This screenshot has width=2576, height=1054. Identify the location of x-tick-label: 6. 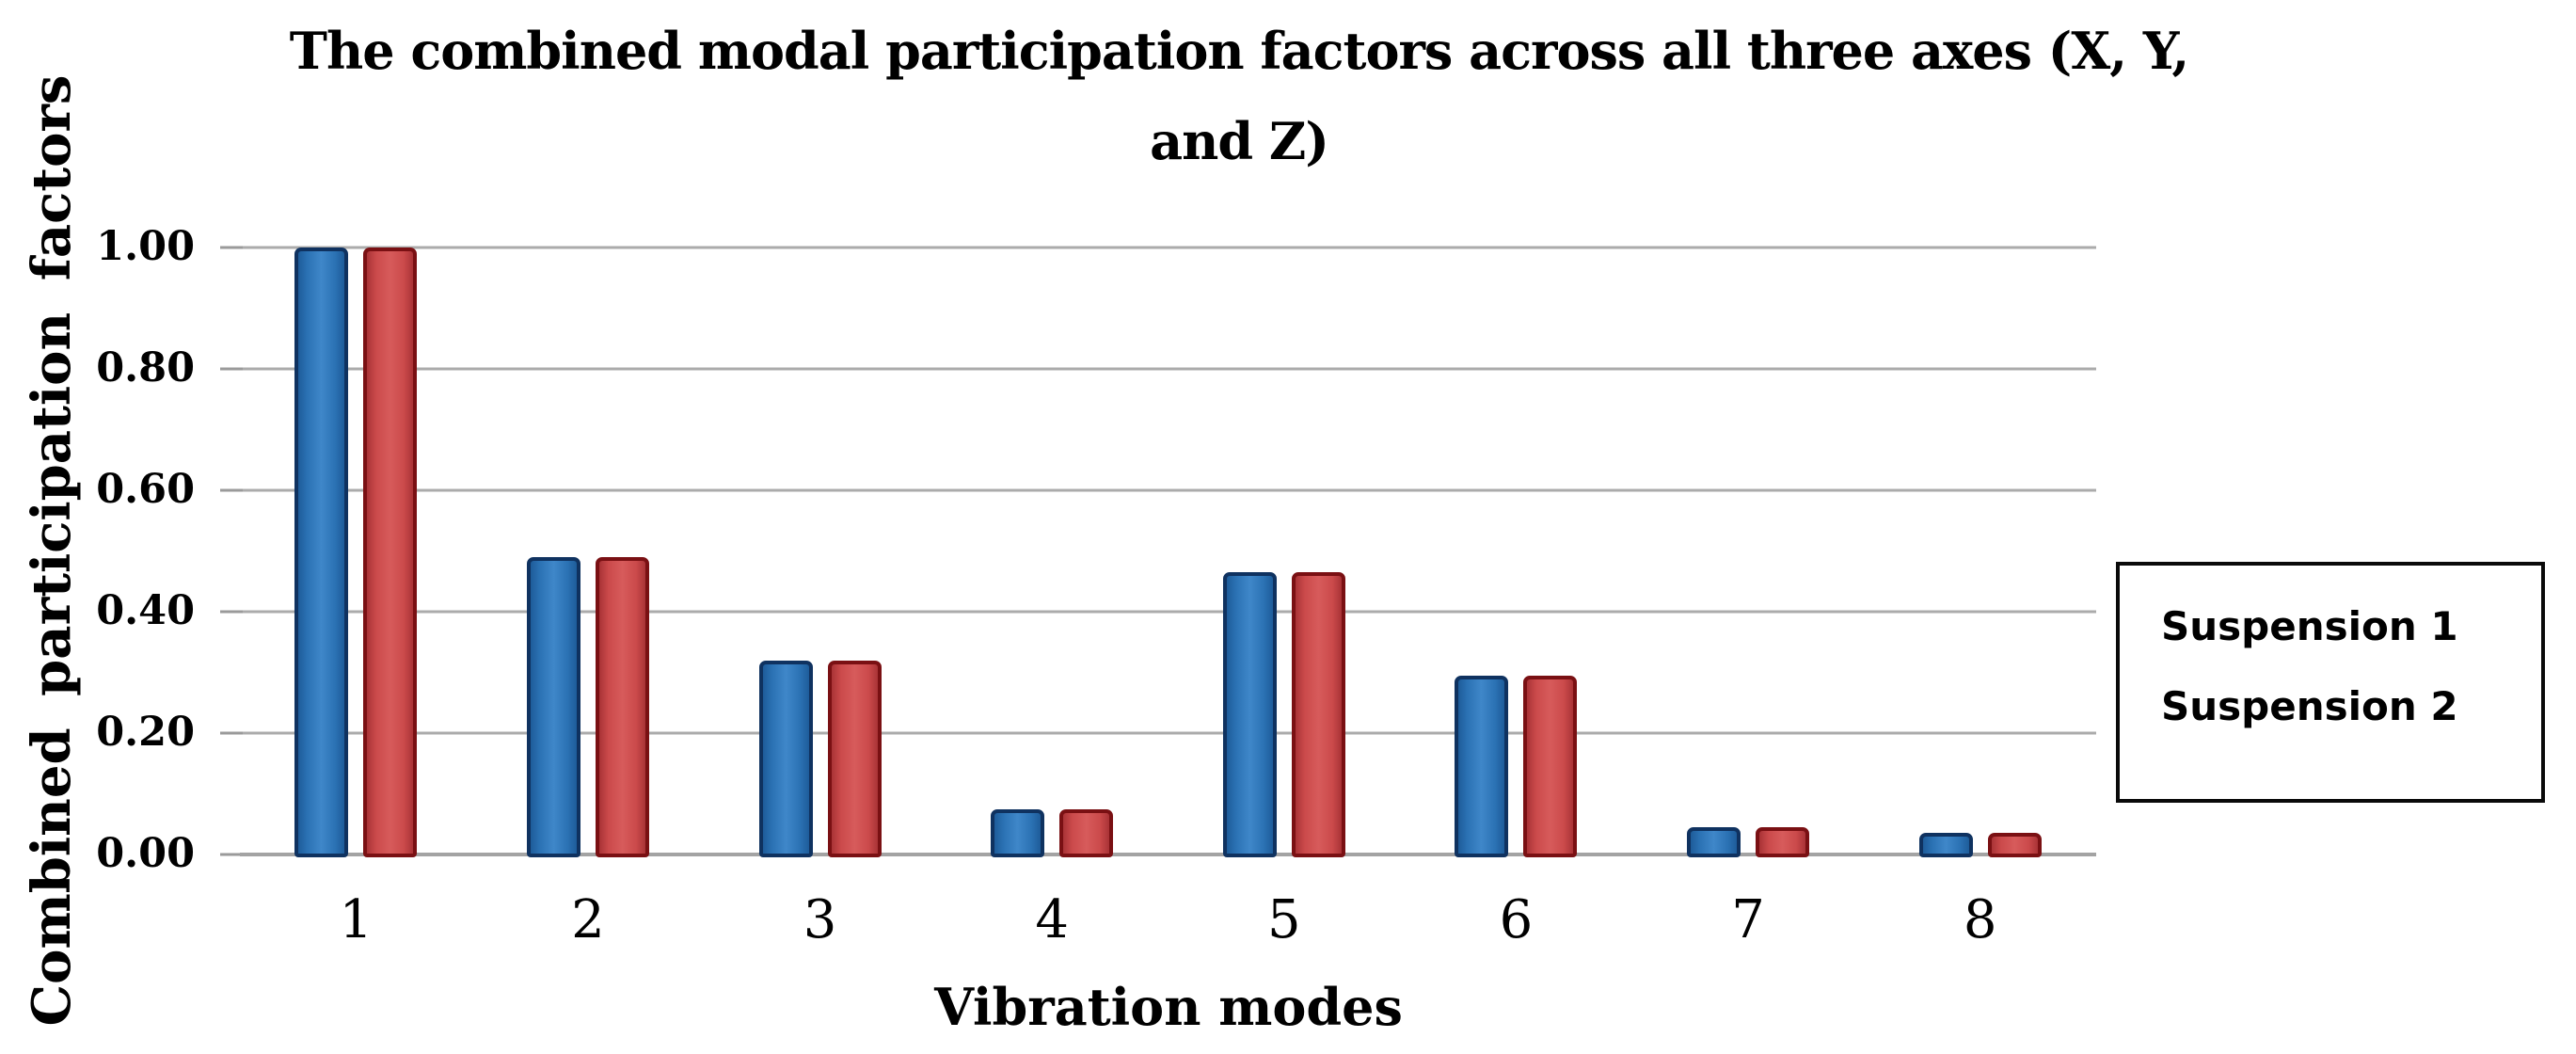
(1516, 919).